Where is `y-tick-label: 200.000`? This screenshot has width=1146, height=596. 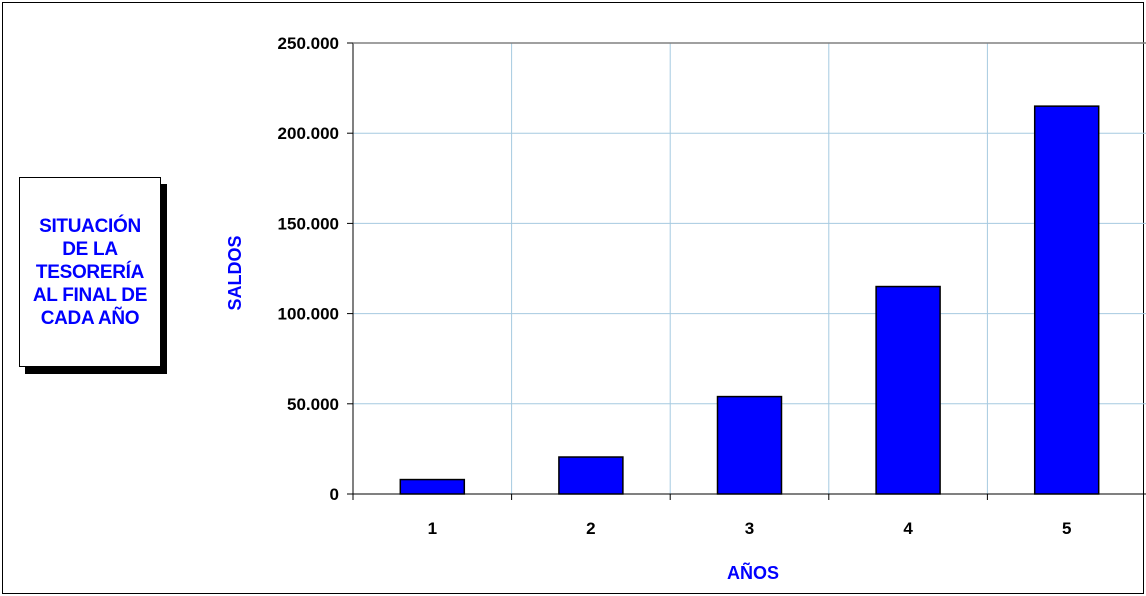 y-tick-label: 200.000 is located at coordinates (308, 133).